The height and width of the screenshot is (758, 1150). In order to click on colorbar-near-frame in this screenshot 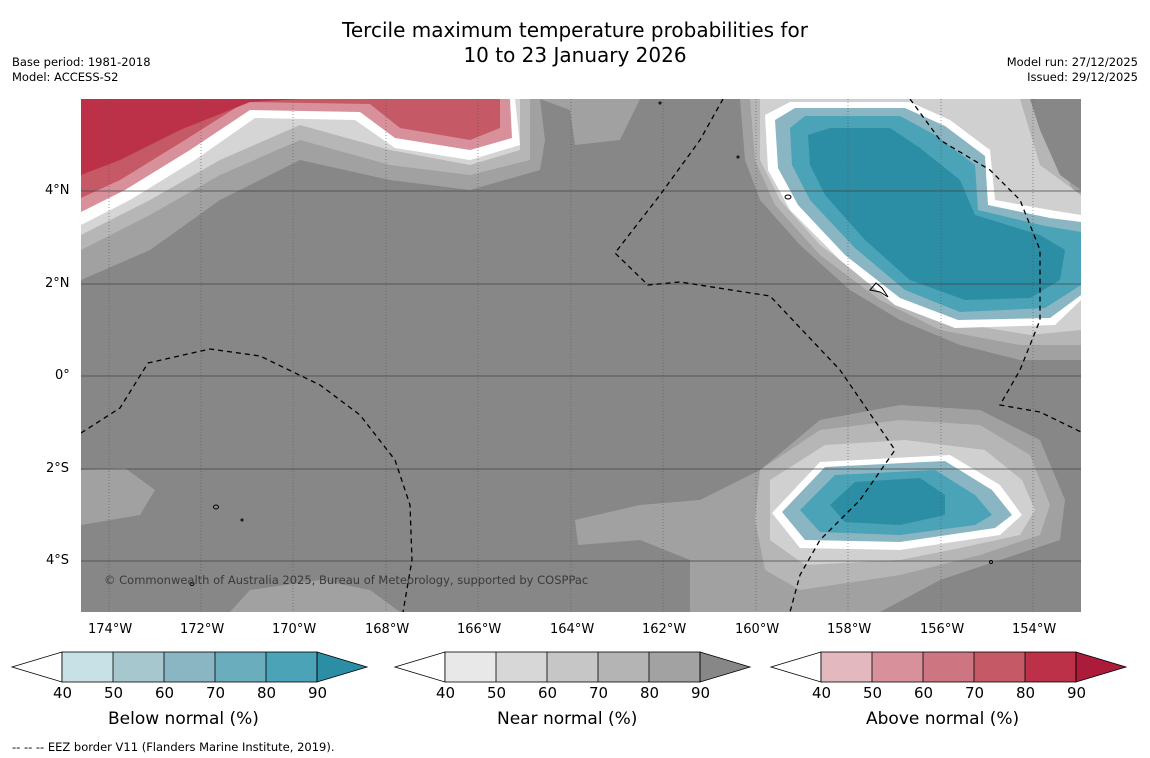, I will do `click(572, 667)`.